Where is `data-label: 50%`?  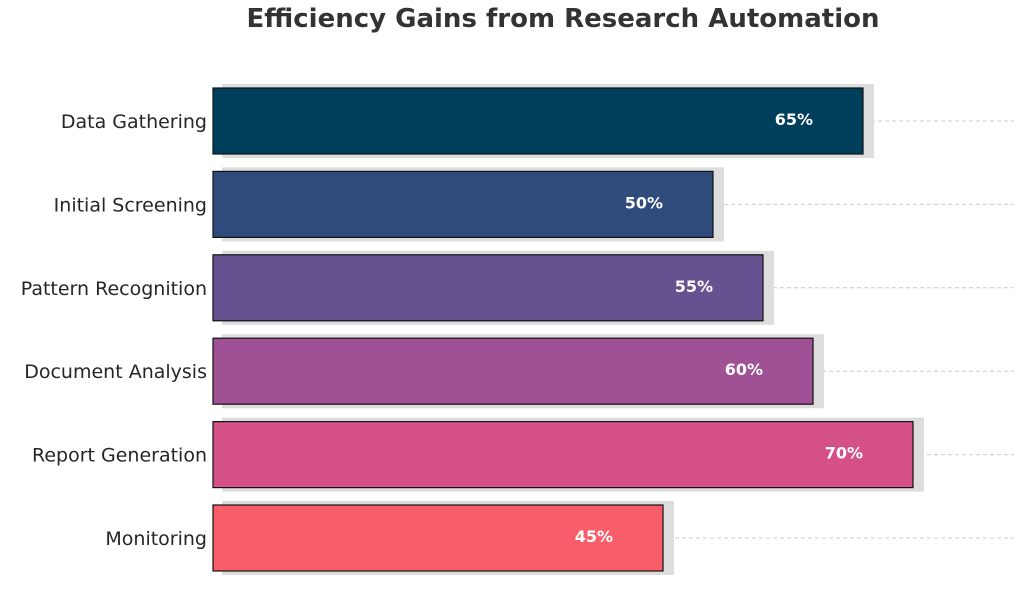 data-label: 50% is located at coordinates (644, 202).